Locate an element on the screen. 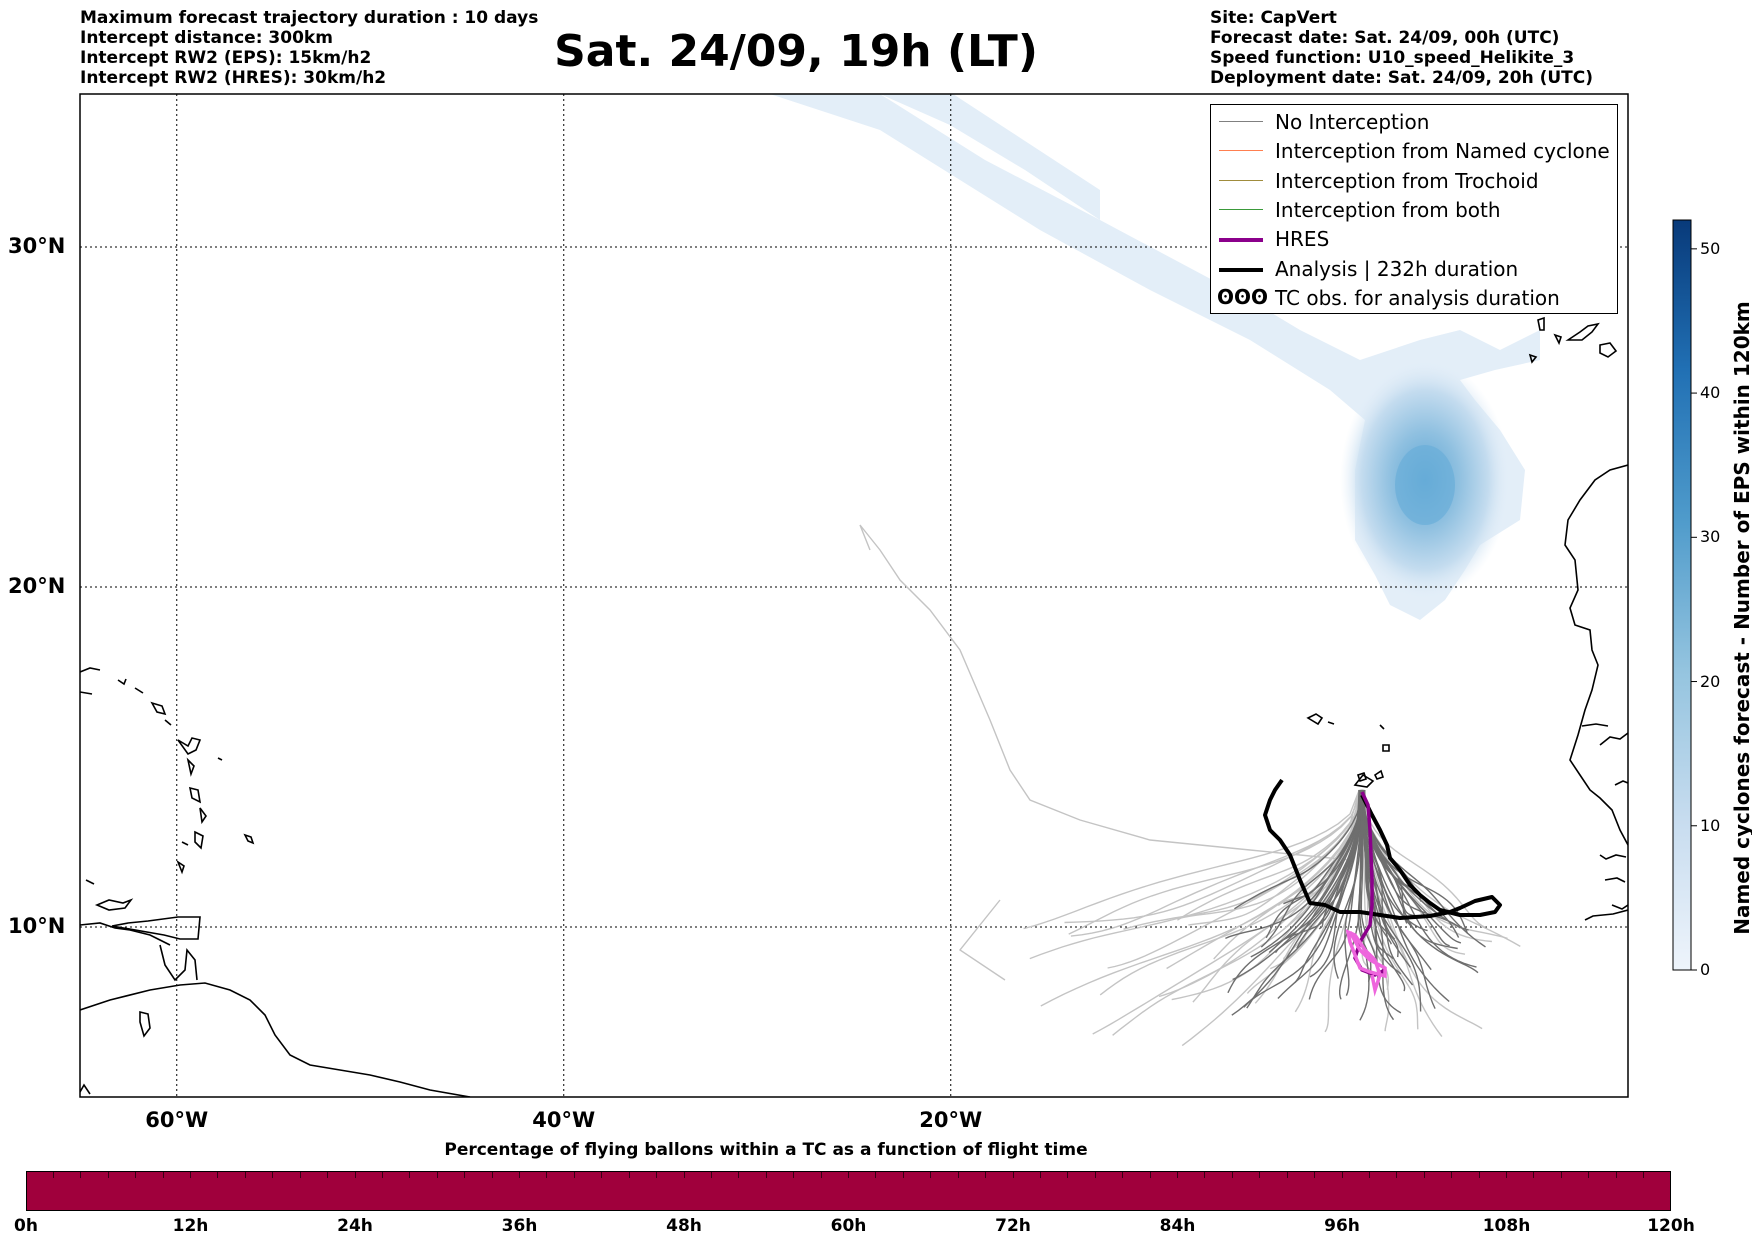 The width and height of the screenshot is (1752, 1241). flight-time-bar is located at coordinates (848, 1191).